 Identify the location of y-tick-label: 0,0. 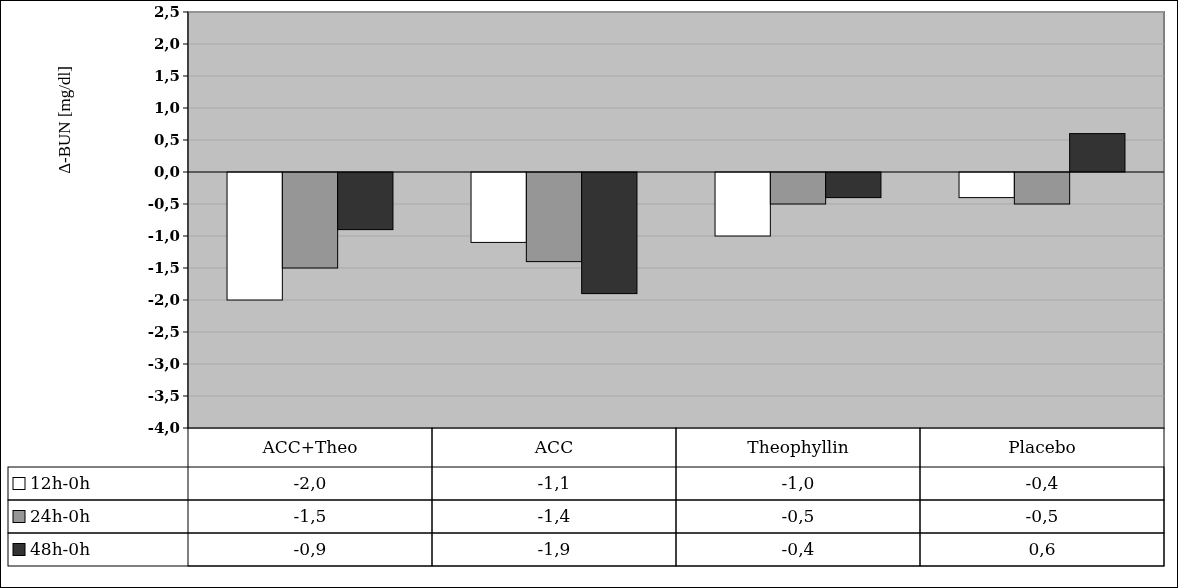
(166, 172).